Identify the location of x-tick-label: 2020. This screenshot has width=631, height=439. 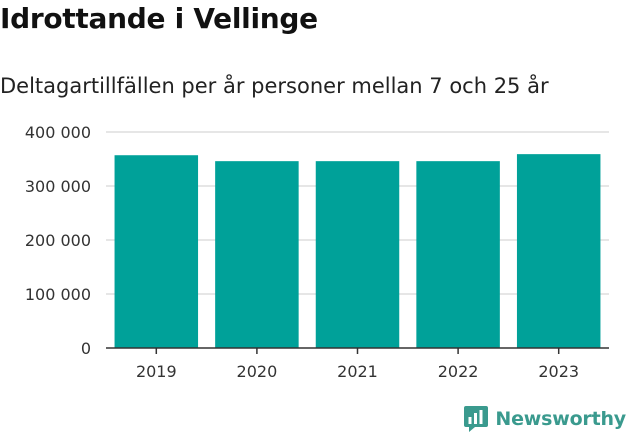
(257, 371).